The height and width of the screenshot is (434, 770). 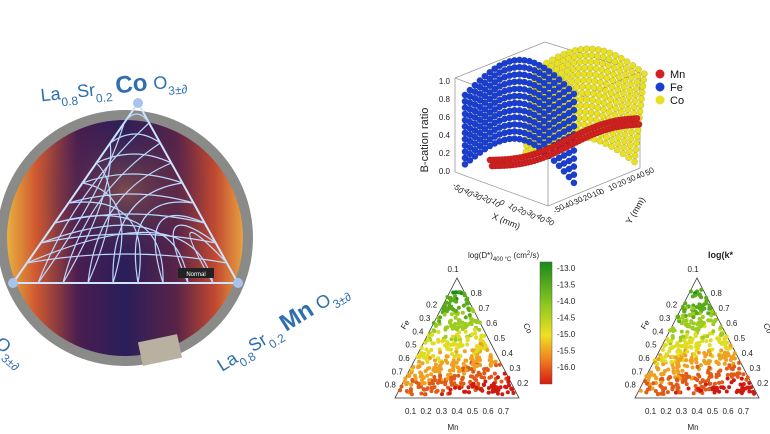 I want to click on z-tick-label: 1.0, so click(x=445, y=81).